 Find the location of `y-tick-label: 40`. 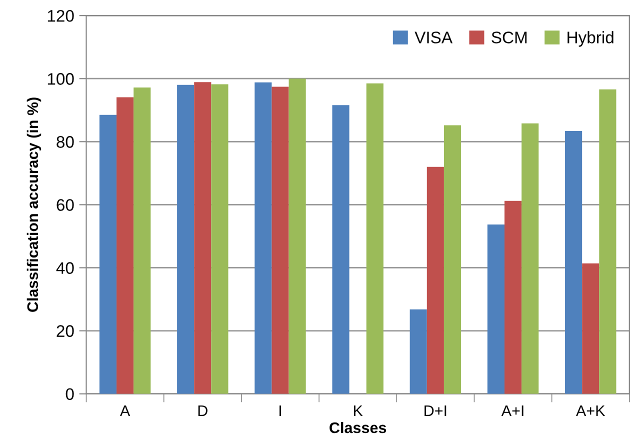

y-tick-label: 40 is located at coordinates (65, 268).